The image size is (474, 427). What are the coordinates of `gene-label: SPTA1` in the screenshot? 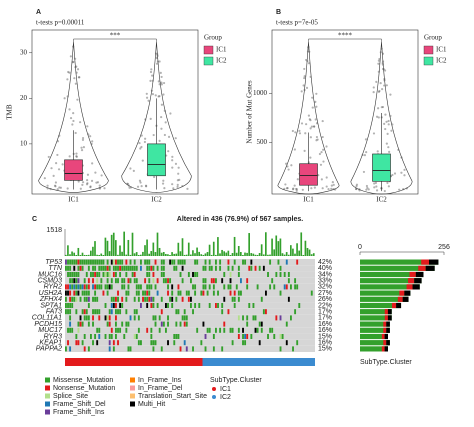 It's located at (51, 305).